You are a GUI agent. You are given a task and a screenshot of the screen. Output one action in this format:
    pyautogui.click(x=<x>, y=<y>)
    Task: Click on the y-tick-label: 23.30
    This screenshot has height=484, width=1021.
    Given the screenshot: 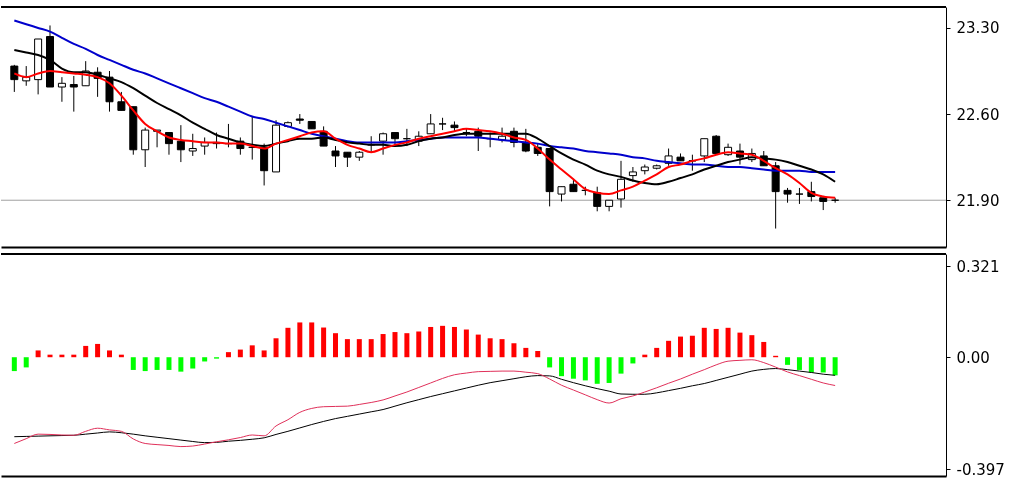 What is the action you would take?
    pyautogui.click(x=978, y=28)
    